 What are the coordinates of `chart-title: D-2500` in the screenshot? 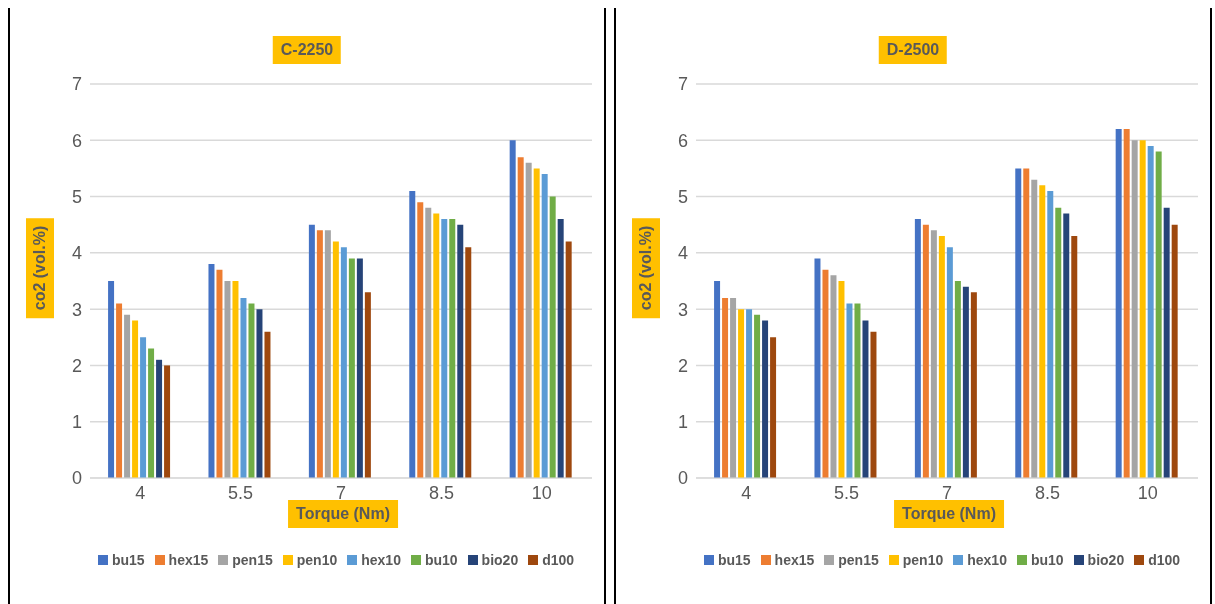 It's located at (913, 50).